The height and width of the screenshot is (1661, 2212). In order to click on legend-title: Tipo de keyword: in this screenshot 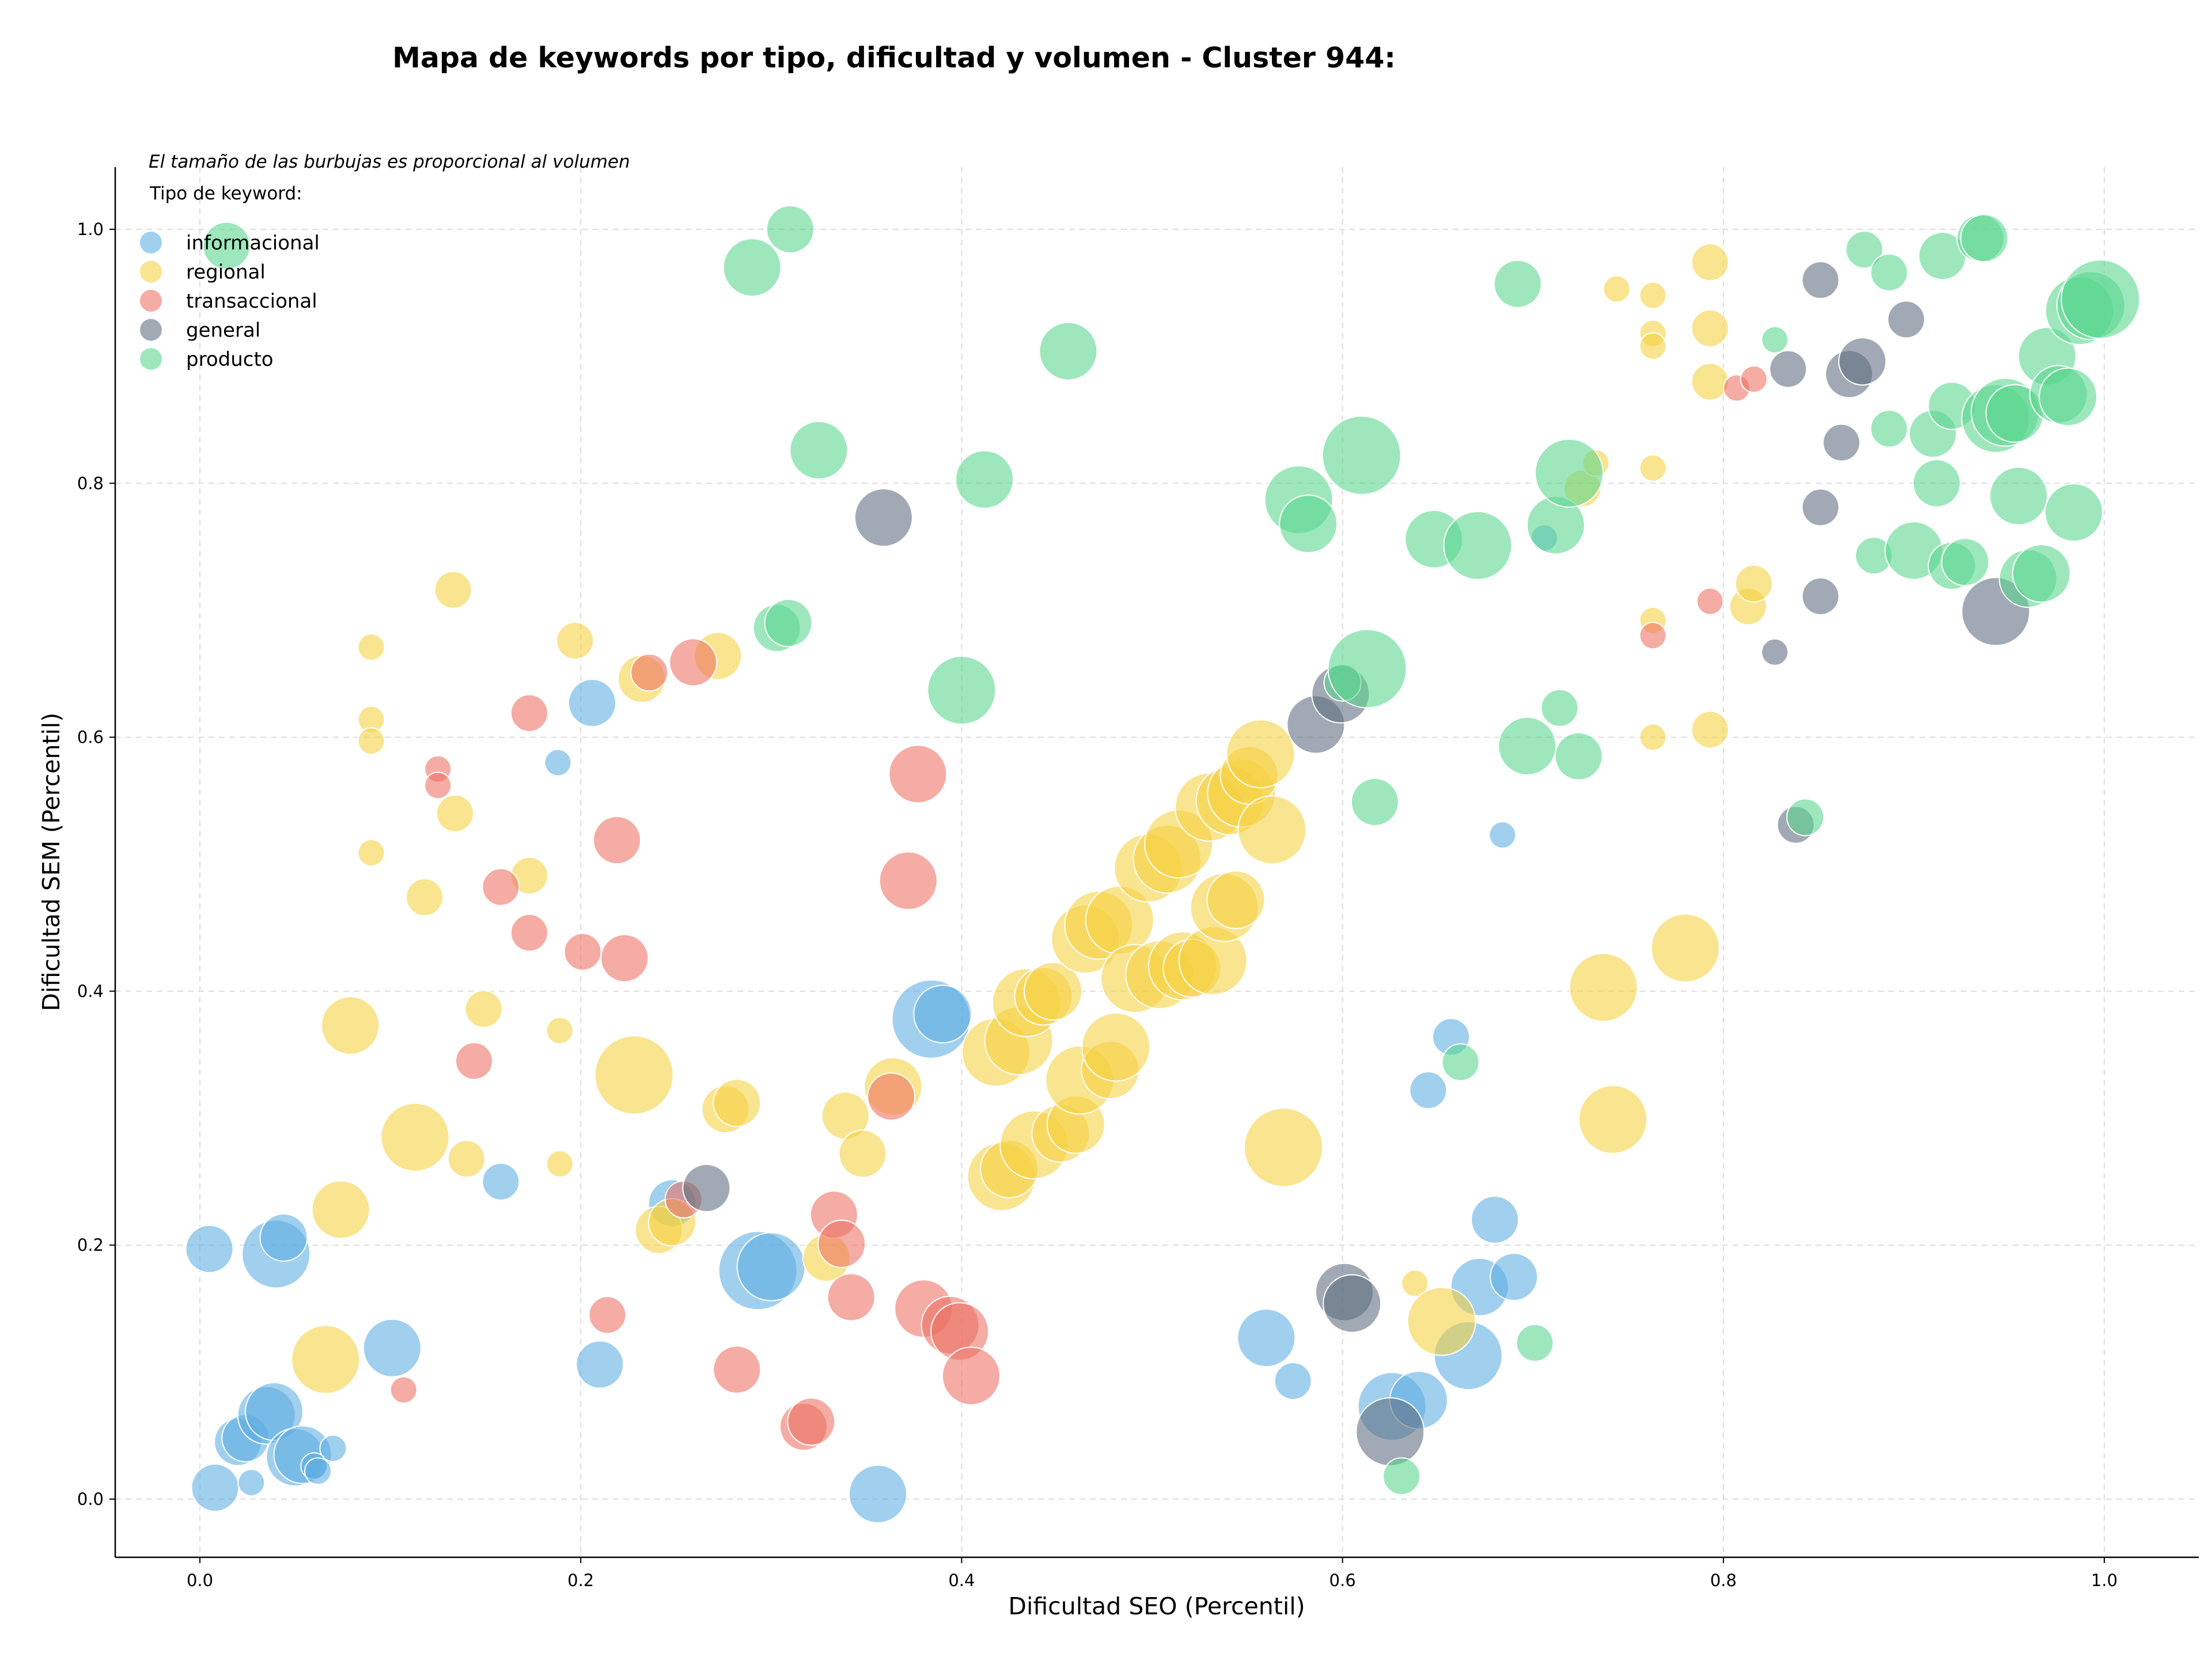, I will do `click(225, 193)`.